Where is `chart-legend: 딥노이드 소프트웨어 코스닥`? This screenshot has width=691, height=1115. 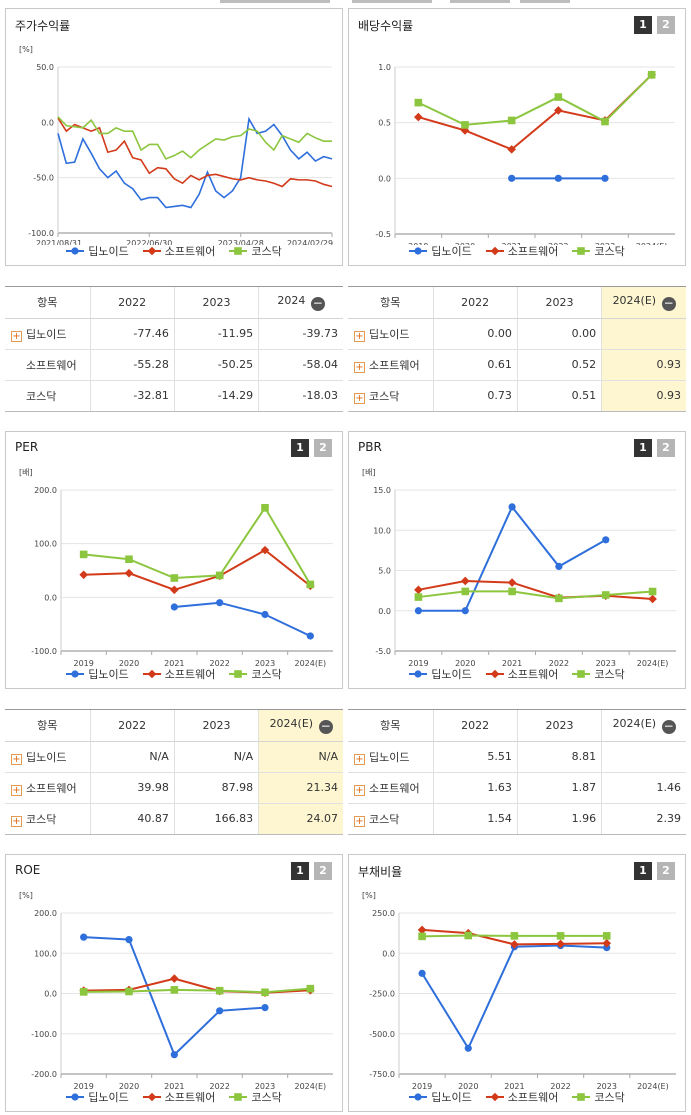
chart-legend: 딥노이드 소프트웨어 코스닥 is located at coordinates (174, 251).